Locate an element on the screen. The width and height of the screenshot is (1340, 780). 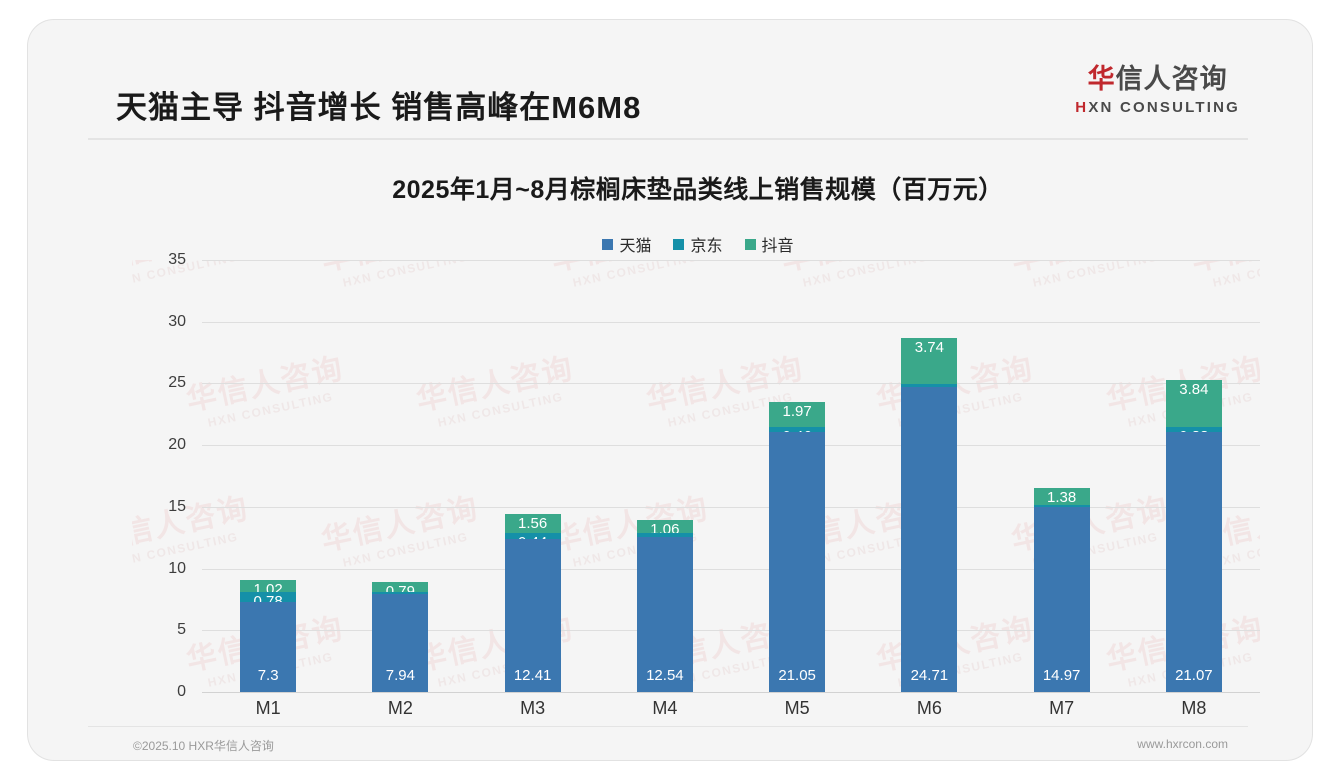
bar-value-label: 1.56 is located at coordinates (533, 524).